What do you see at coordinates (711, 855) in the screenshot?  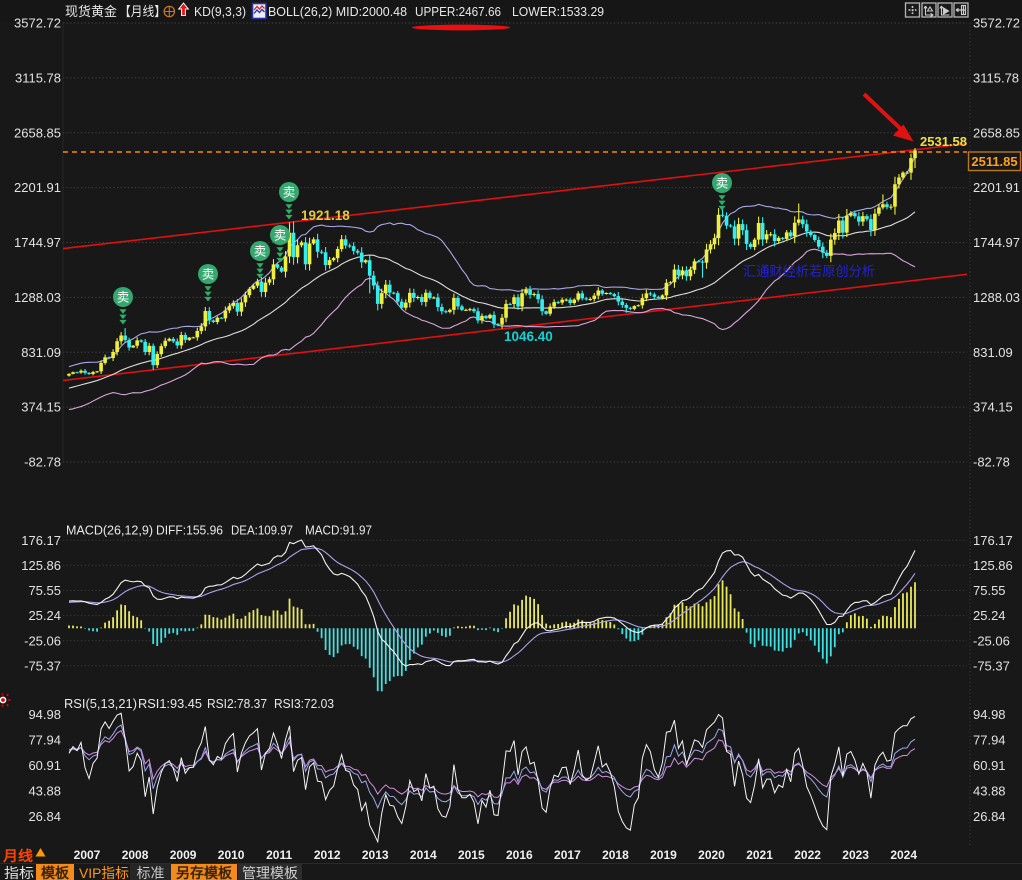 I see `svg-text: 2020` at bounding box center [711, 855].